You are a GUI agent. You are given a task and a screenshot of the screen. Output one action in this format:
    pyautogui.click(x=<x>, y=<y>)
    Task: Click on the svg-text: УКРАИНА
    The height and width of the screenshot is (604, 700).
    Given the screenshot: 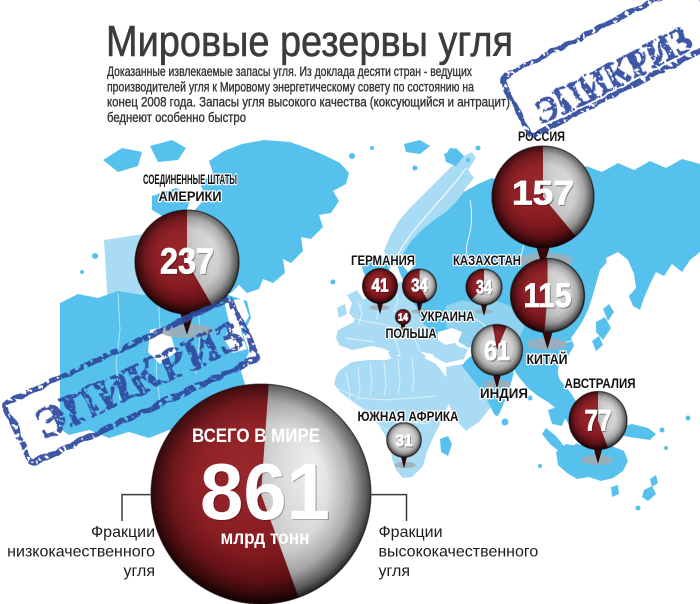 What is the action you would take?
    pyautogui.click(x=448, y=316)
    